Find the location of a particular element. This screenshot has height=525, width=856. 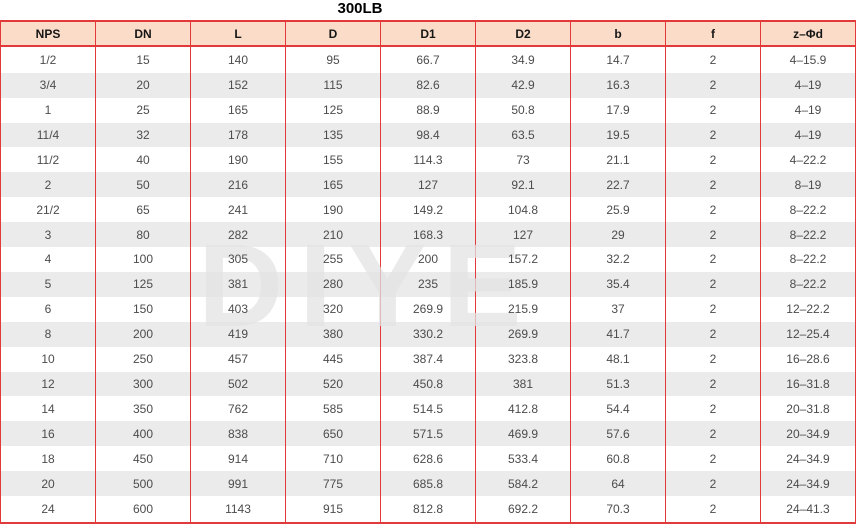

table-row: 12 300 502 520 450.8 381 51.3 2 16–31.8 is located at coordinates (428, 384).